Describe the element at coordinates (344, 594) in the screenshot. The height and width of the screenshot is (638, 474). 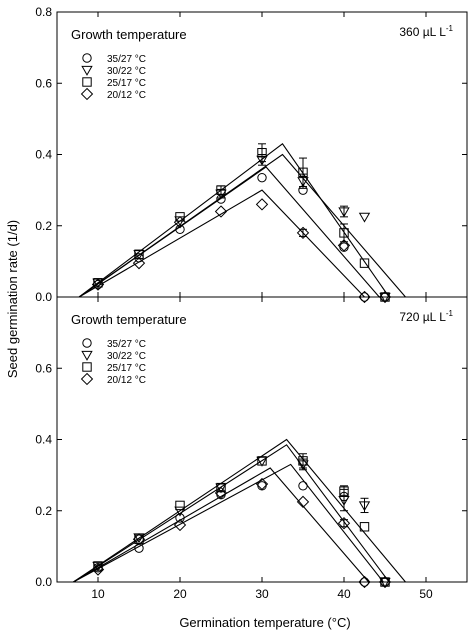
I see `x-tick-label: 40` at that location.